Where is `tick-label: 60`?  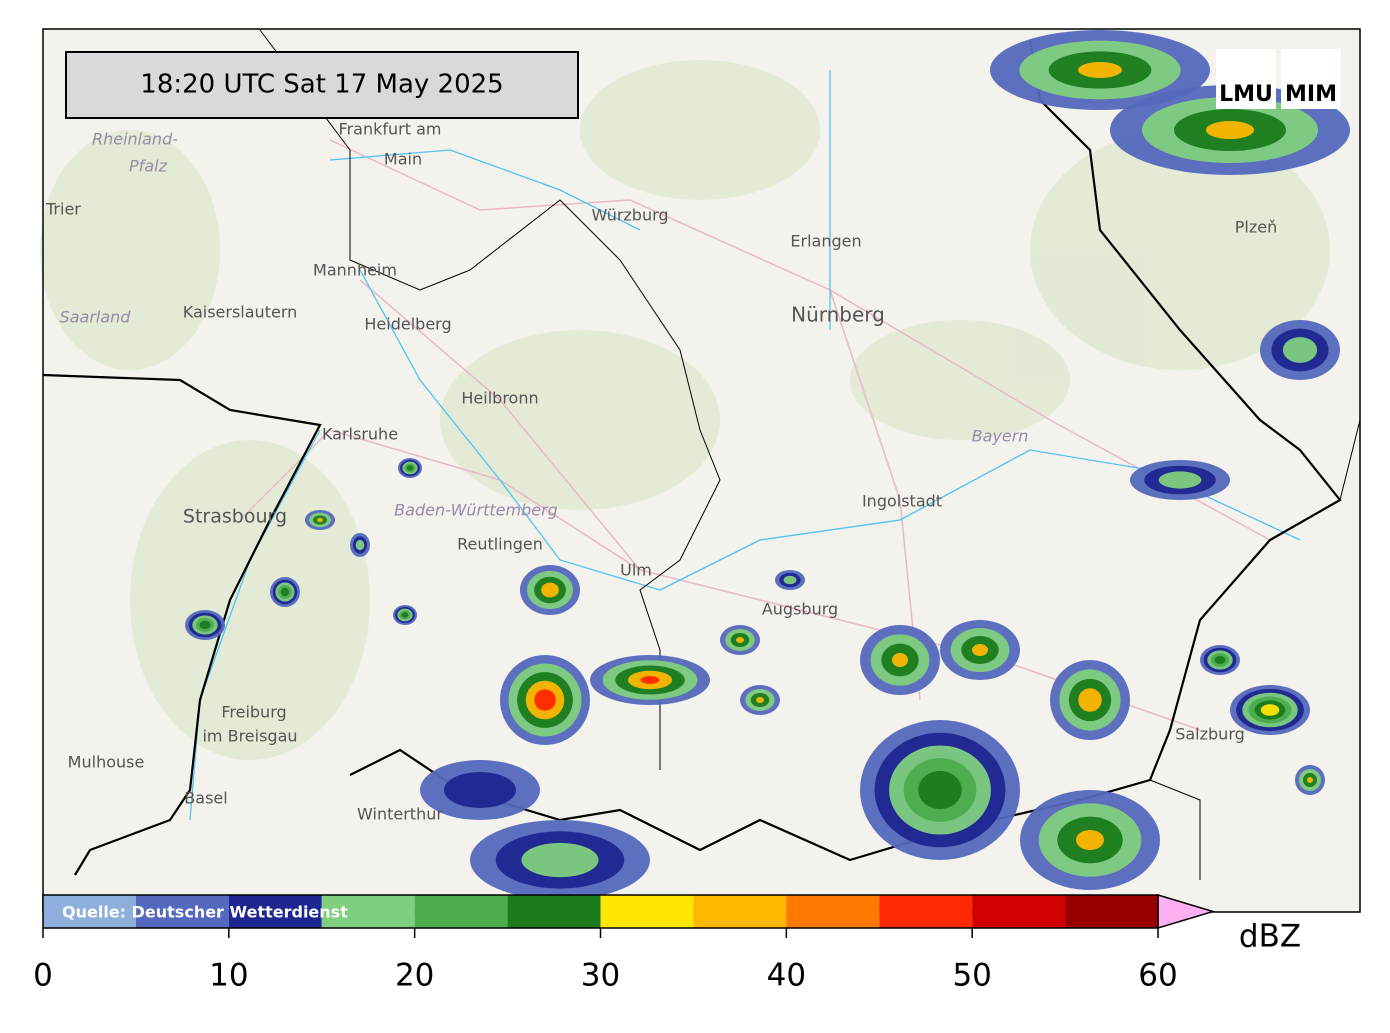
tick-label: 60 is located at coordinates (1157, 976).